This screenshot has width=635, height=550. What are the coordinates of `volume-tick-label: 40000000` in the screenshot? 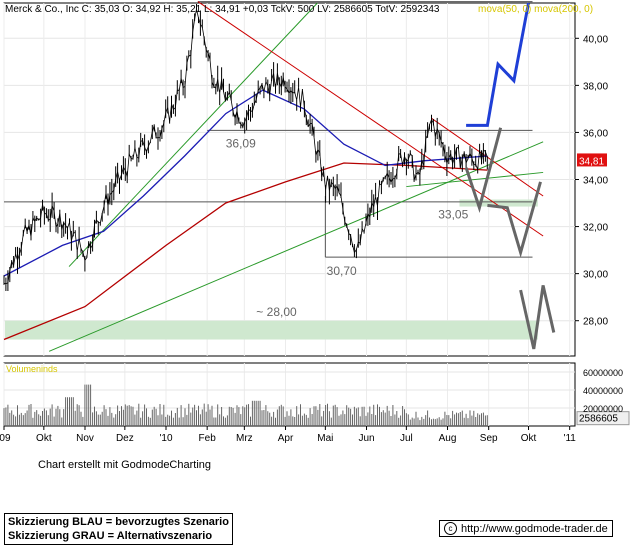 It's located at (603, 391).